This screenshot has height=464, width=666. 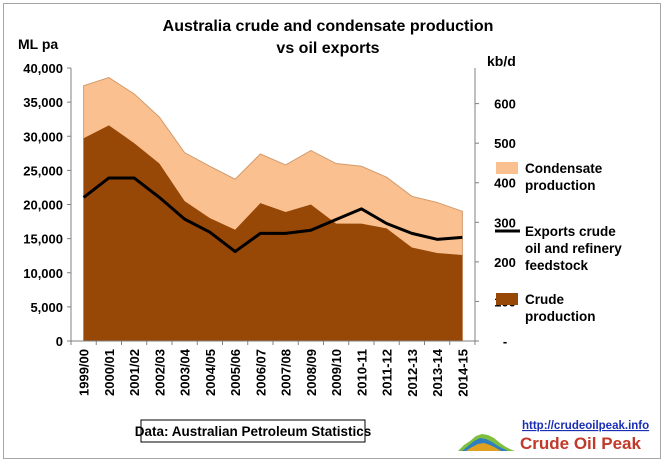 I want to click on x-tick-label: 2006/07, so click(x=260, y=372).